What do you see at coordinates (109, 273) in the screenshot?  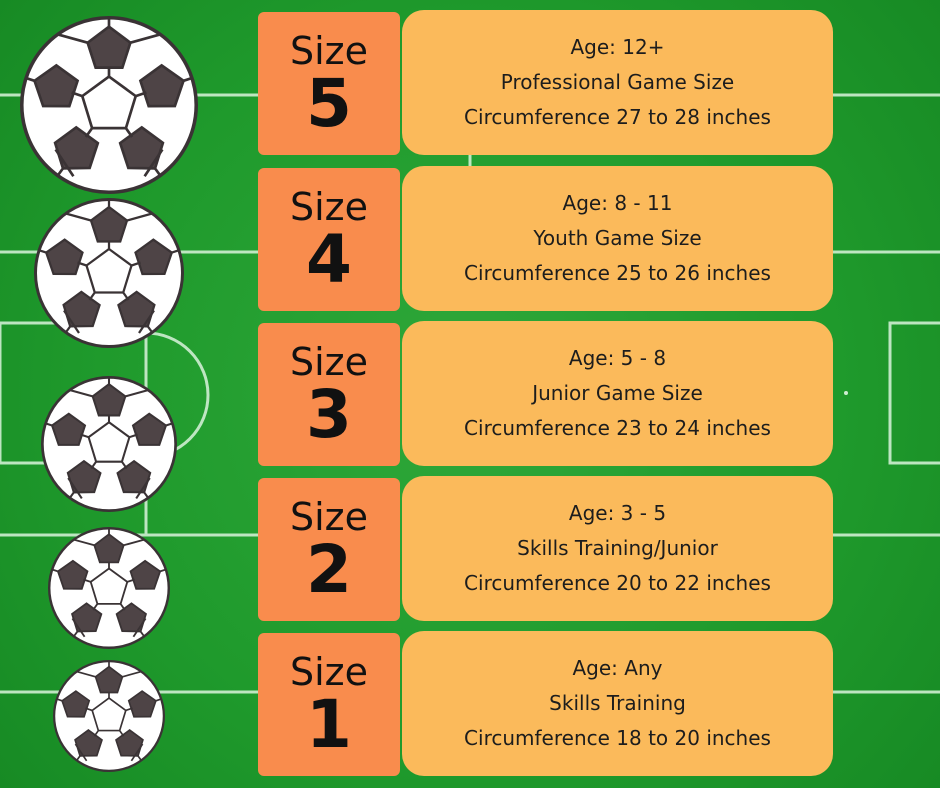 I see `soccer-ball-size-4-icon` at bounding box center [109, 273].